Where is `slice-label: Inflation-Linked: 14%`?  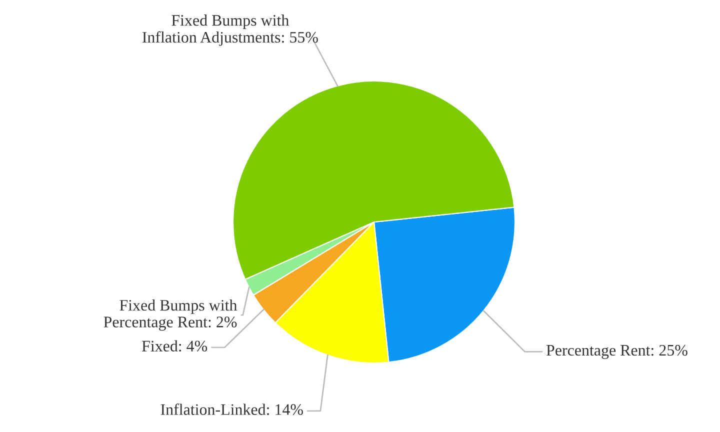
slice-label: Inflation-Linked: 14% is located at coordinates (231, 410).